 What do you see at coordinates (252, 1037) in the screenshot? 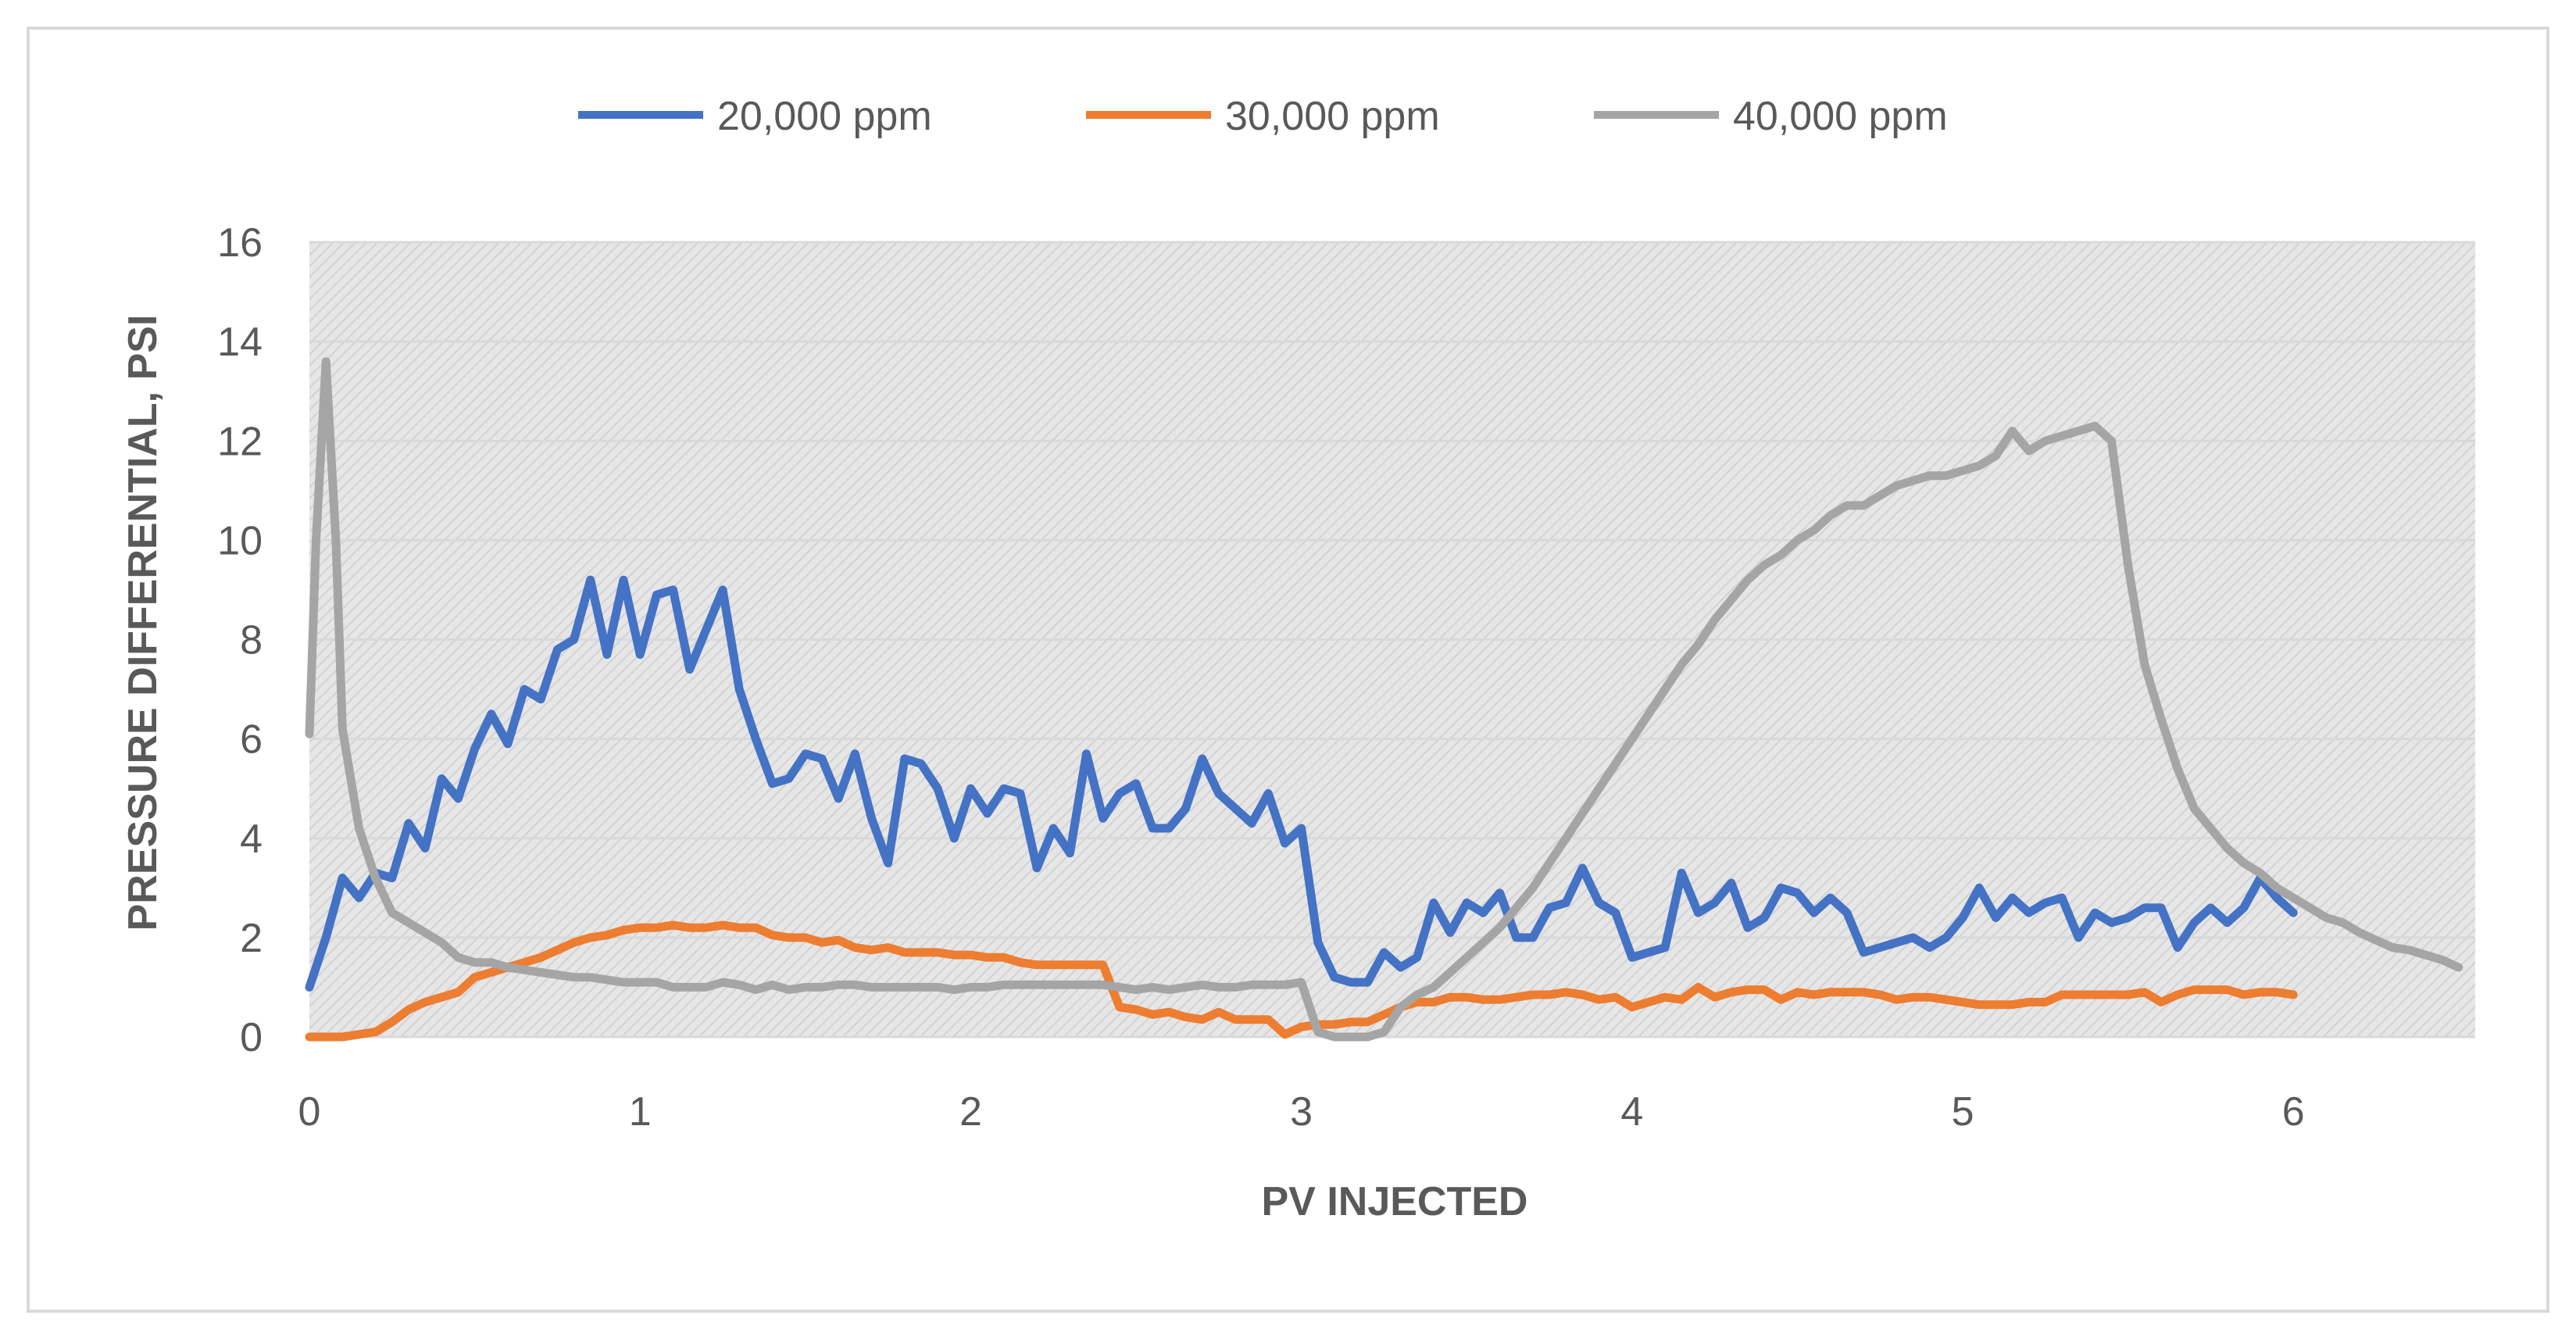
I see `y-tick-label: 0` at bounding box center [252, 1037].